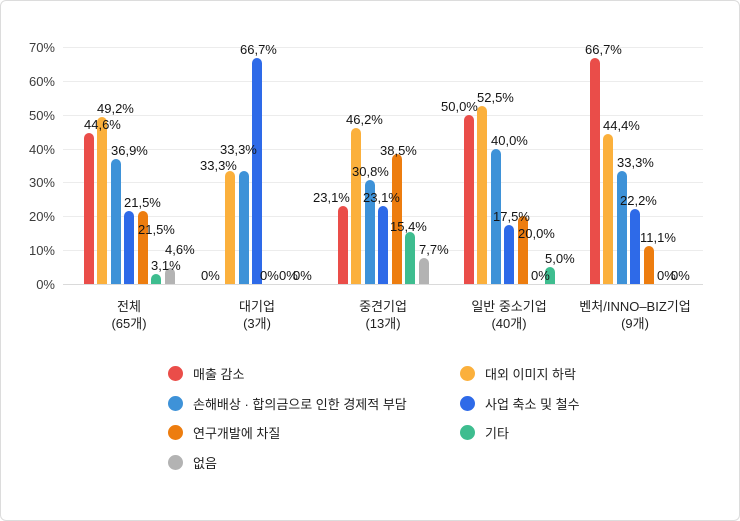  What do you see at coordinates (532, 404) in the screenshot?
I see `legend-label-business-reduction: 사업 축소 및 철수` at bounding box center [532, 404].